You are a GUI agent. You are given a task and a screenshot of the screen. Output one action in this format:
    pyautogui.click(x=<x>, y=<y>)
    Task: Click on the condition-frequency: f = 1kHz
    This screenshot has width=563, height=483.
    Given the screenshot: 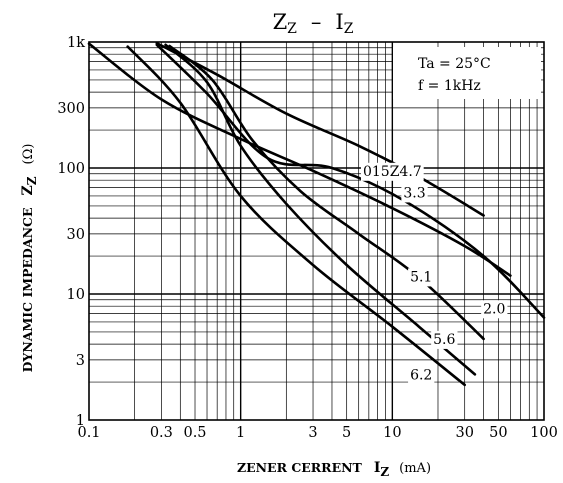 What is the action you would take?
    pyautogui.click(x=449, y=86)
    